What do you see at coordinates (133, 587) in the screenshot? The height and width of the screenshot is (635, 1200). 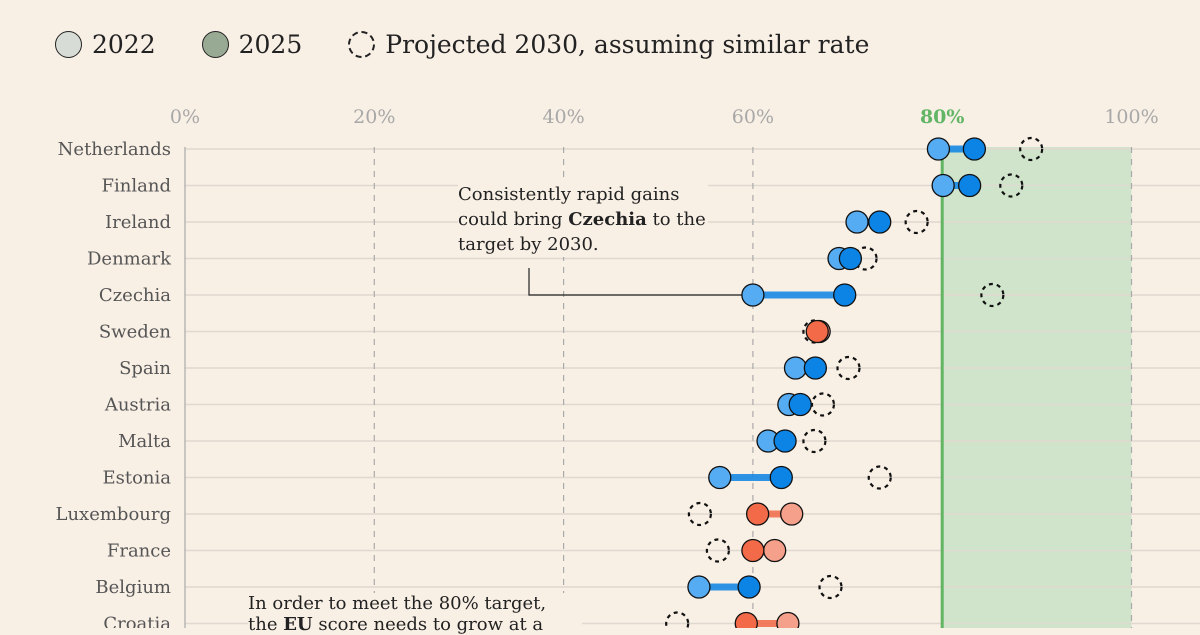 I see `country-label: Belgium` at bounding box center [133, 587].